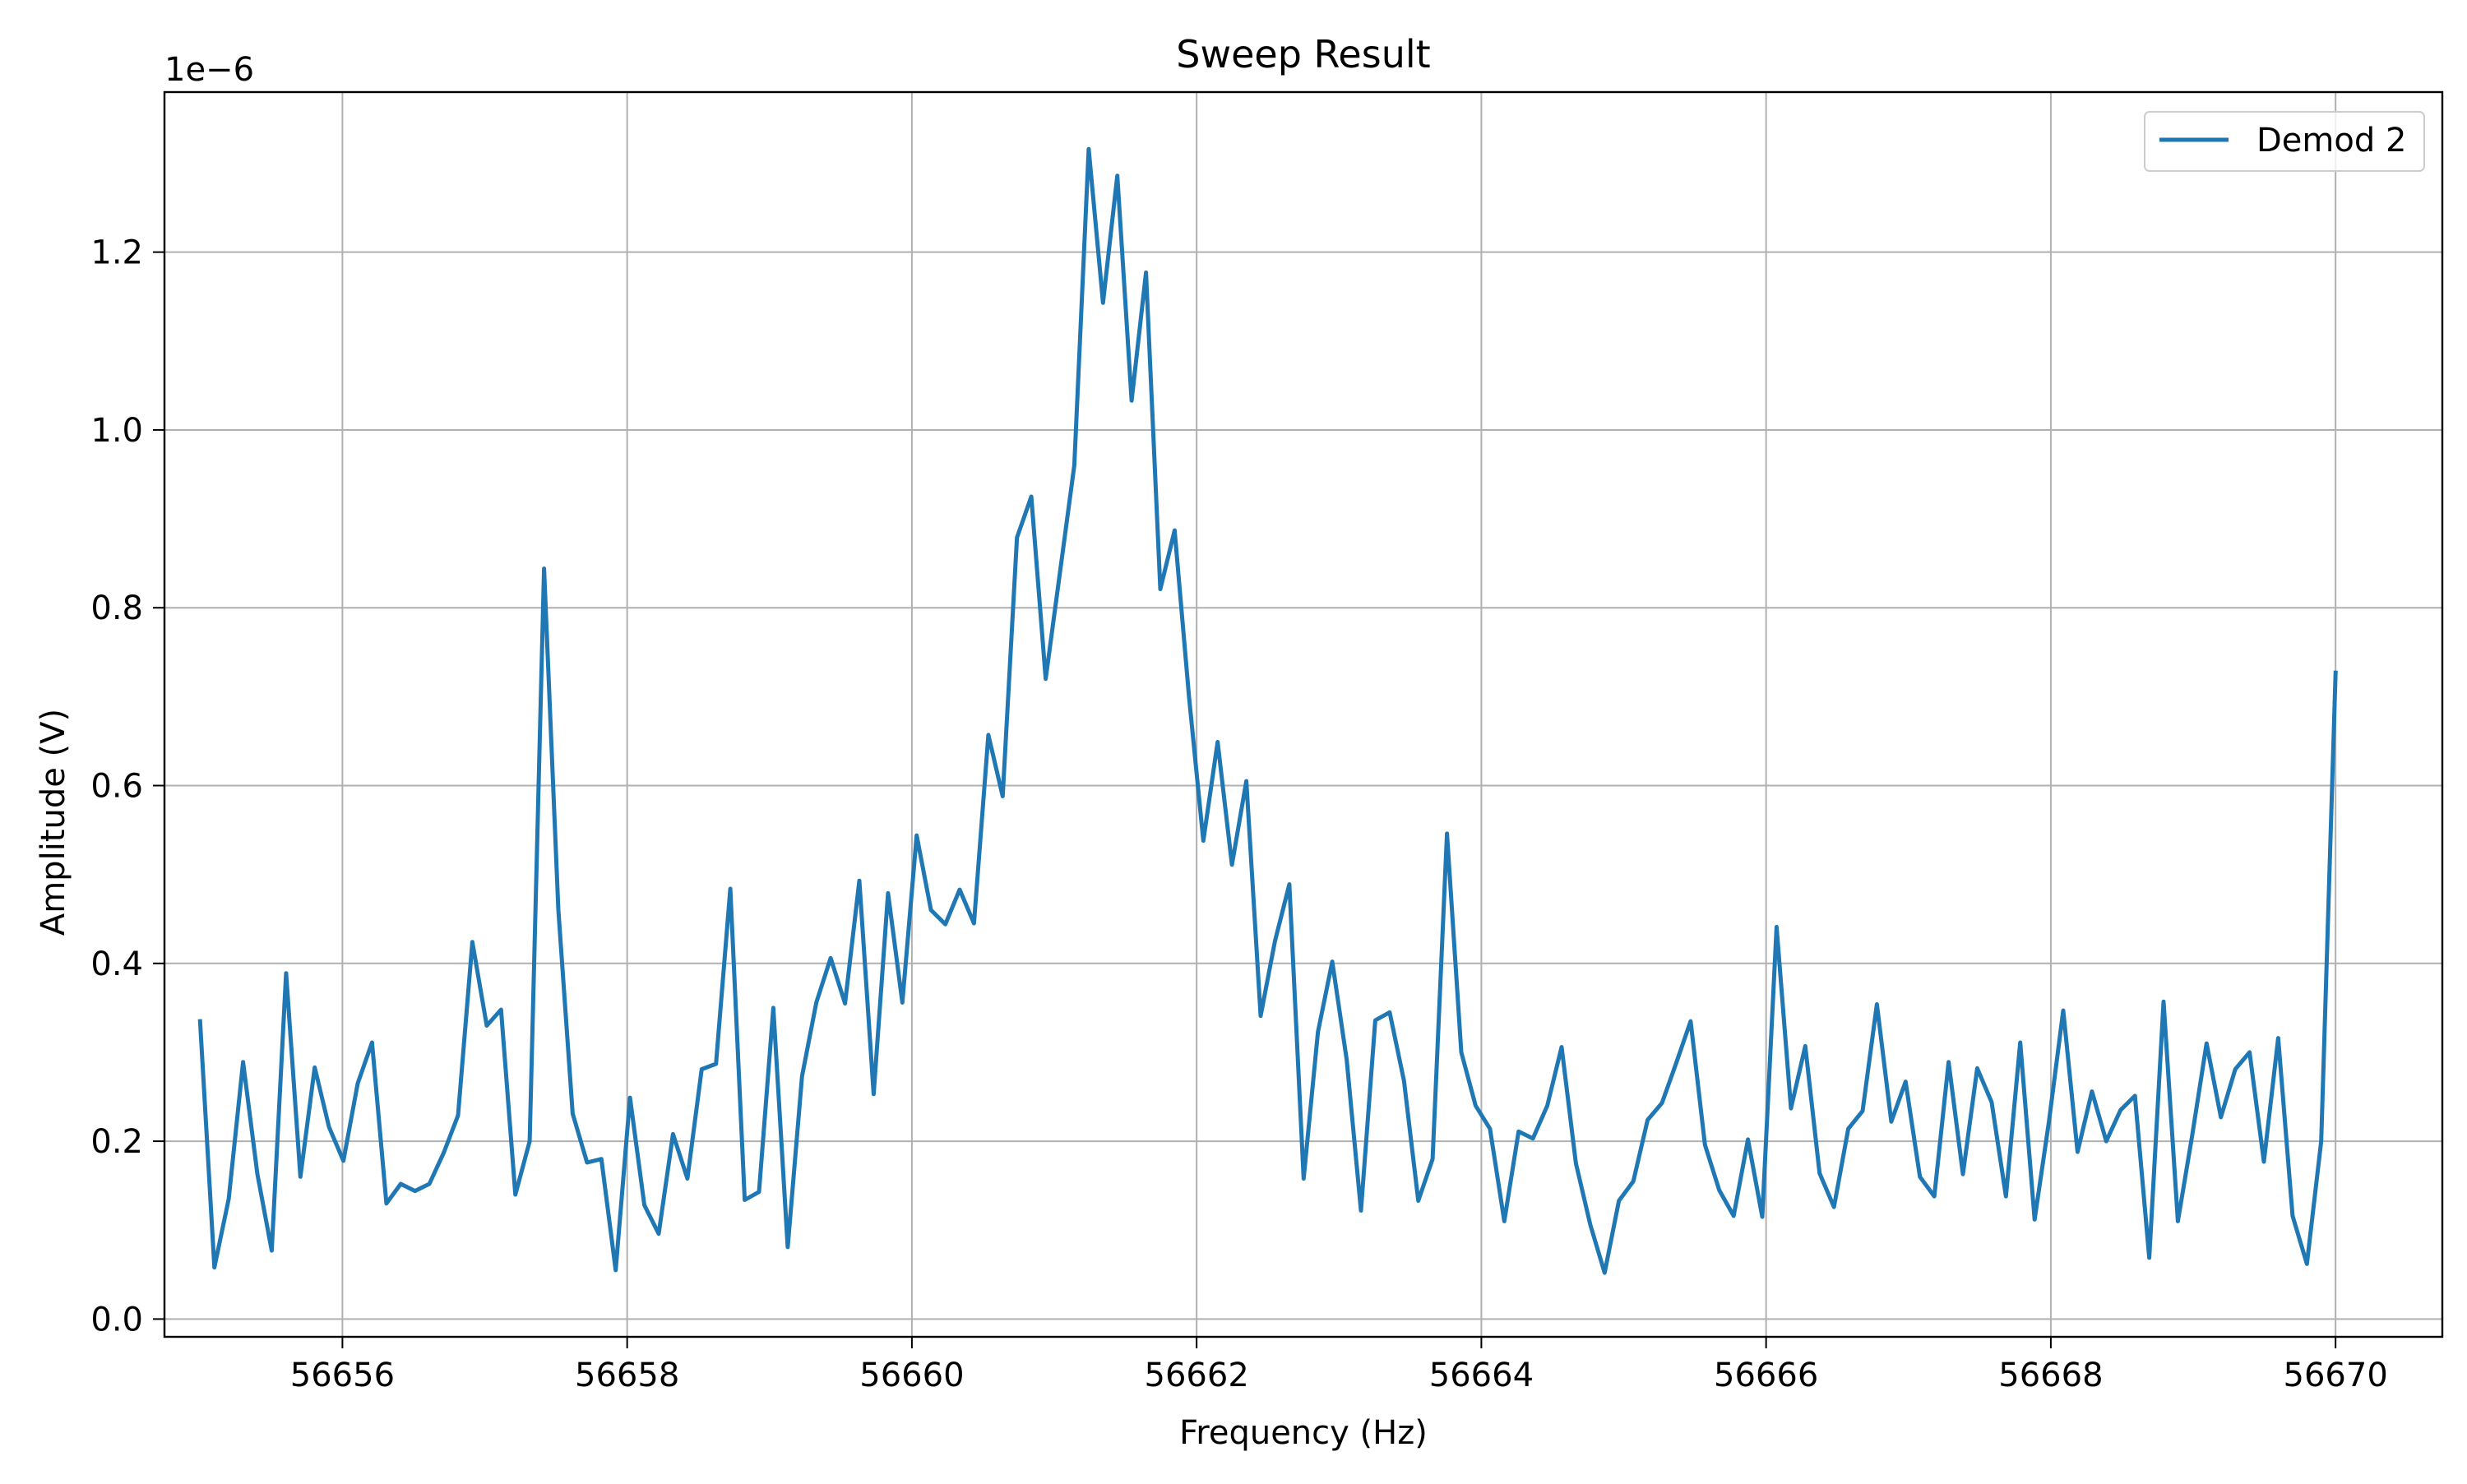 The height and width of the screenshot is (1484, 2467). What do you see at coordinates (1481, 1376) in the screenshot?
I see `x-tick-label: 56664` at bounding box center [1481, 1376].